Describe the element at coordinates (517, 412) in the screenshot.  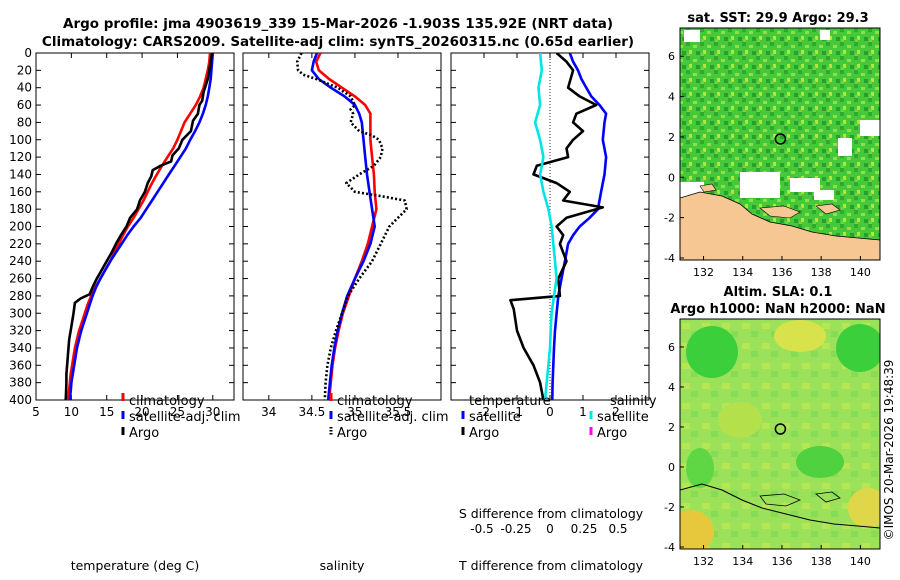
I see `x-tick-label: -1` at that location.